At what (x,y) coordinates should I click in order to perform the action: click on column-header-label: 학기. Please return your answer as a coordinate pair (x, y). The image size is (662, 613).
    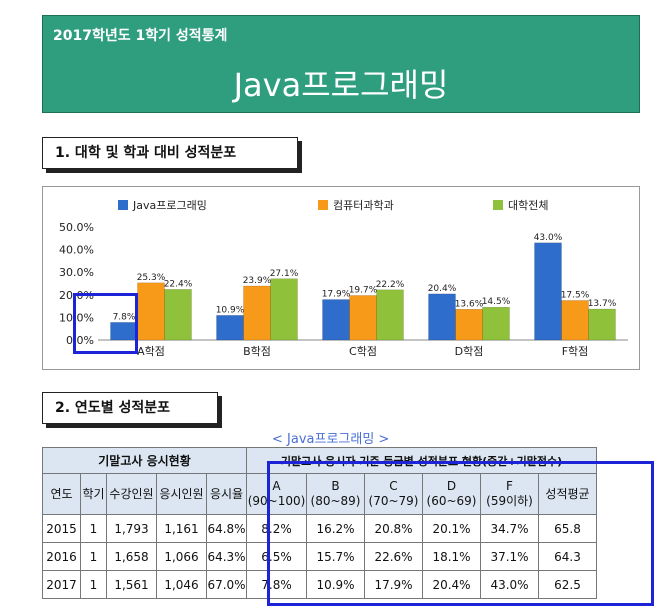
    Looking at the image, I should click on (93, 493).